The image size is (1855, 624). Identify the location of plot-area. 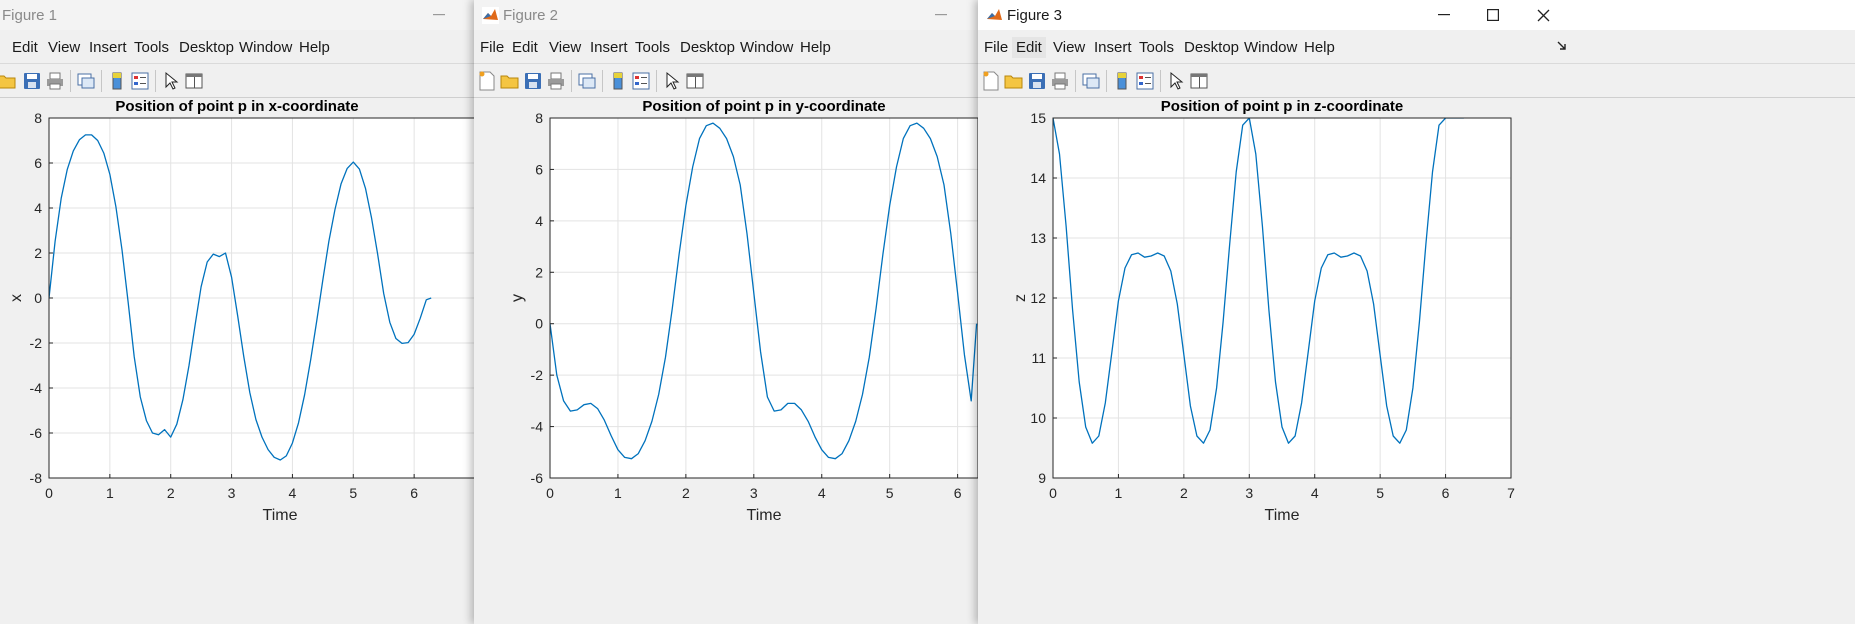
(764, 298).